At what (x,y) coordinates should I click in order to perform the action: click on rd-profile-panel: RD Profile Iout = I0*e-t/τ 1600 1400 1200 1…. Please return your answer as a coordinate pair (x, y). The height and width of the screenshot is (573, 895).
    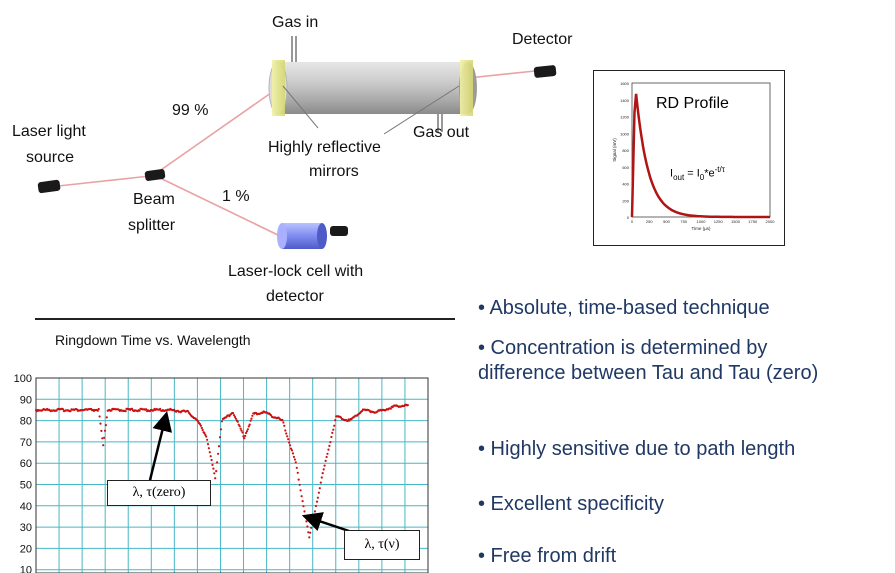
    Looking at the image, I should click on (689, 158).